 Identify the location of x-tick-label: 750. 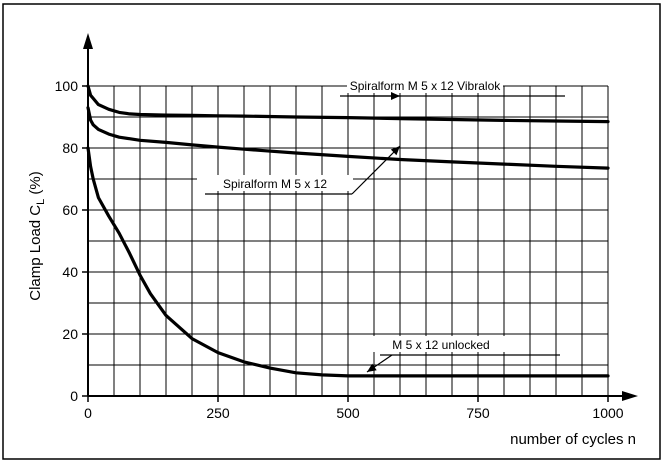
(478, 413).